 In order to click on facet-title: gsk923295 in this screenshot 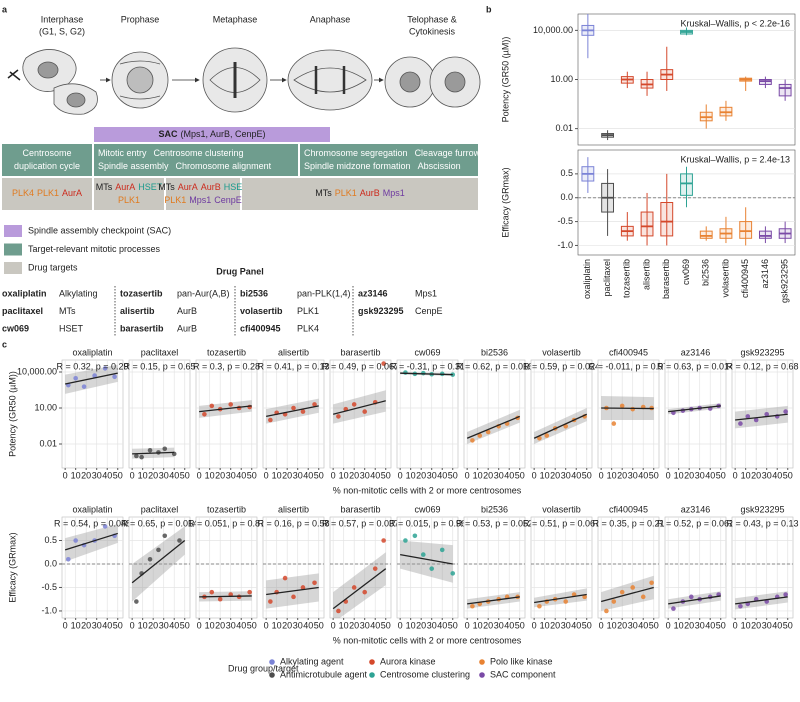, I will do `click(762, 352)`.